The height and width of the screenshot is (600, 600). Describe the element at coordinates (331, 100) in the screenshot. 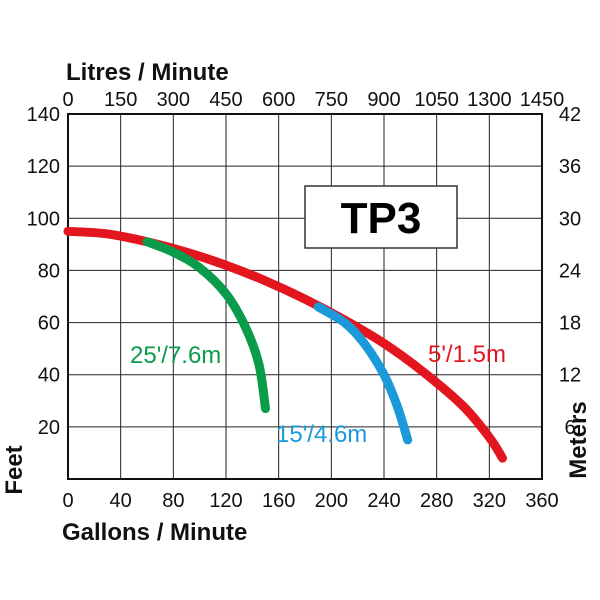

I see `x2-tick-label: 750` at that location.